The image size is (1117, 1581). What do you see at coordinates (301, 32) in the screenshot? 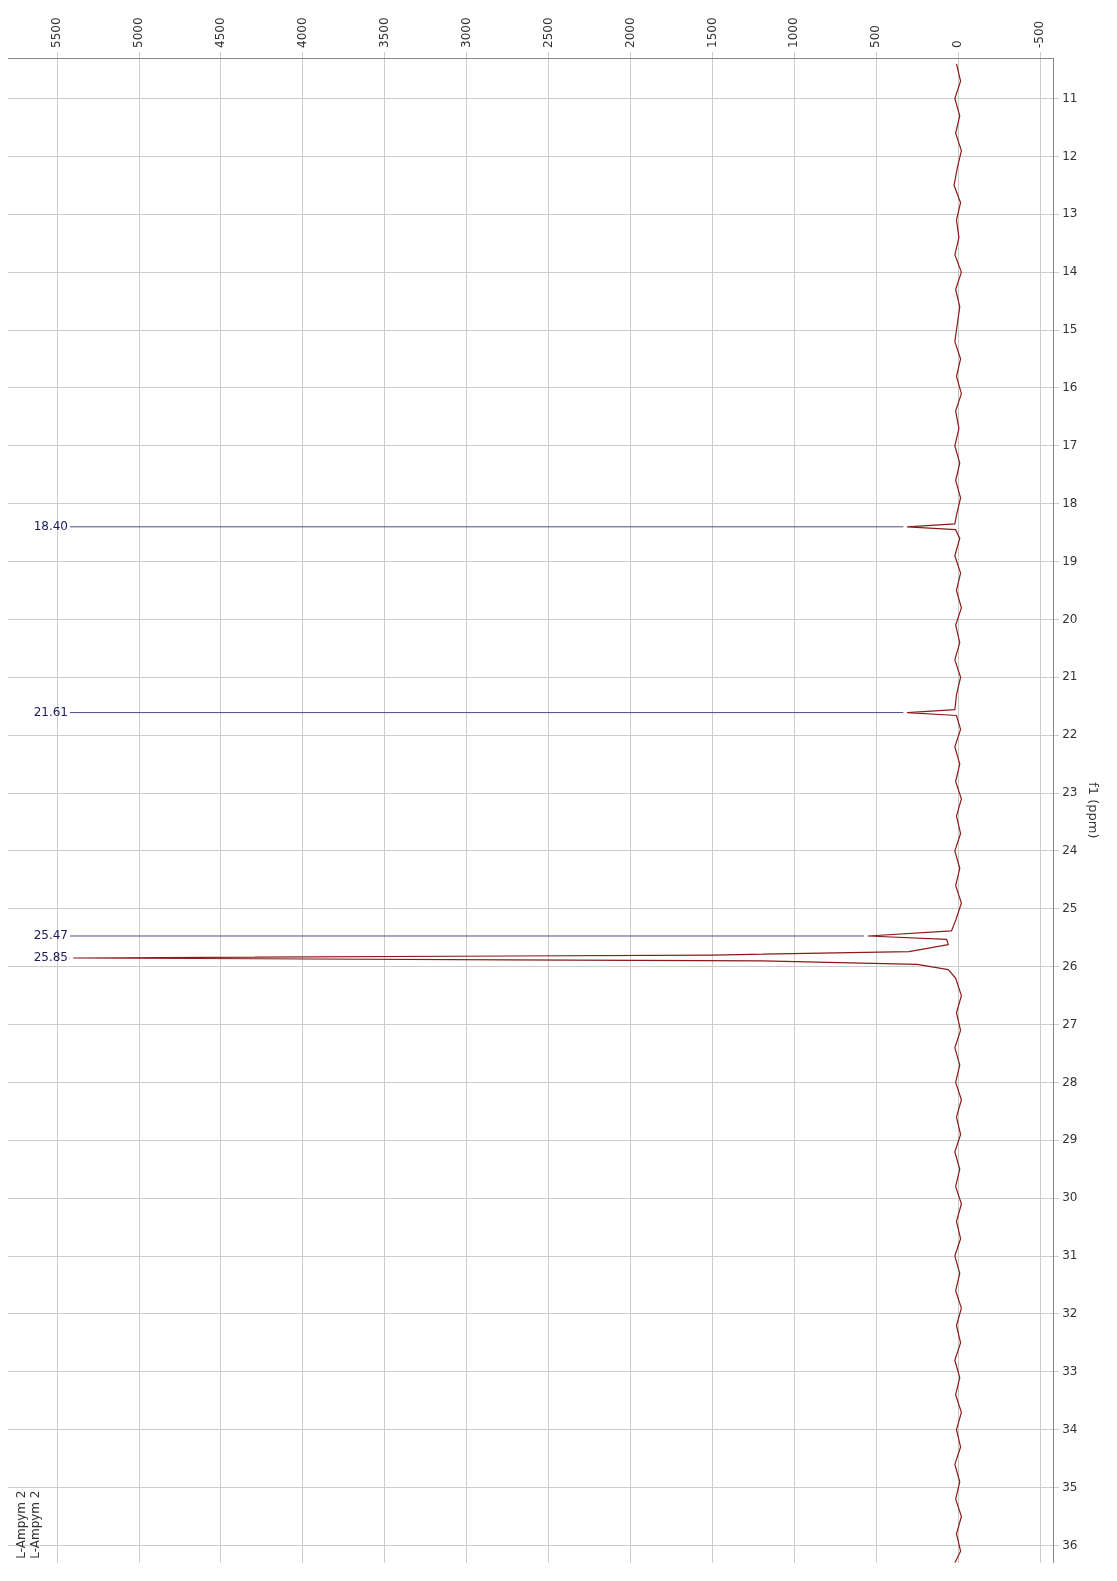
I see `x-tick-label: 4000` at bounding box center [301, 32].